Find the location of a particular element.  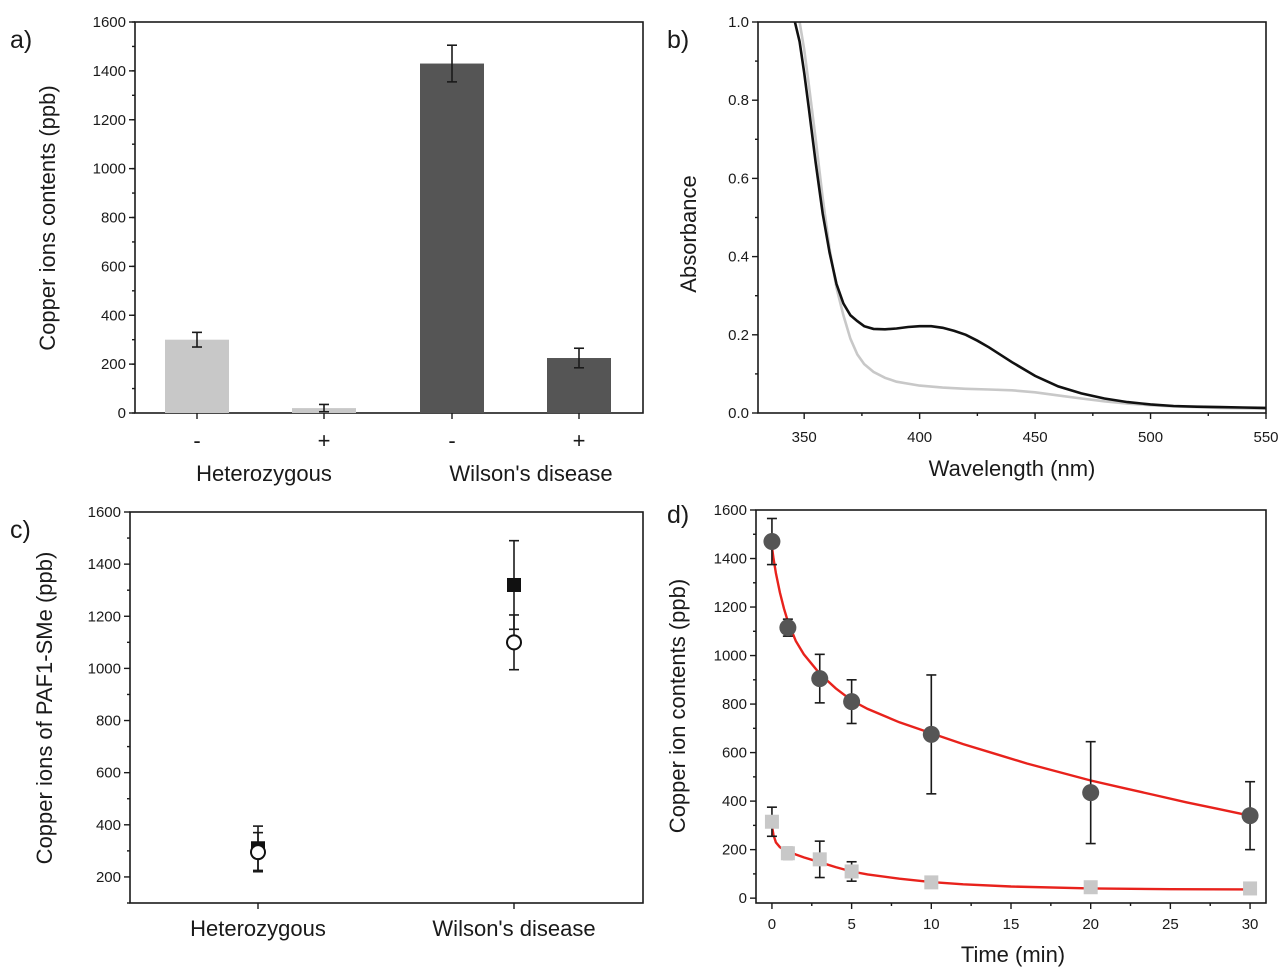

axis-b-xtick-label: 500 is located at coordinates (1150, 437).